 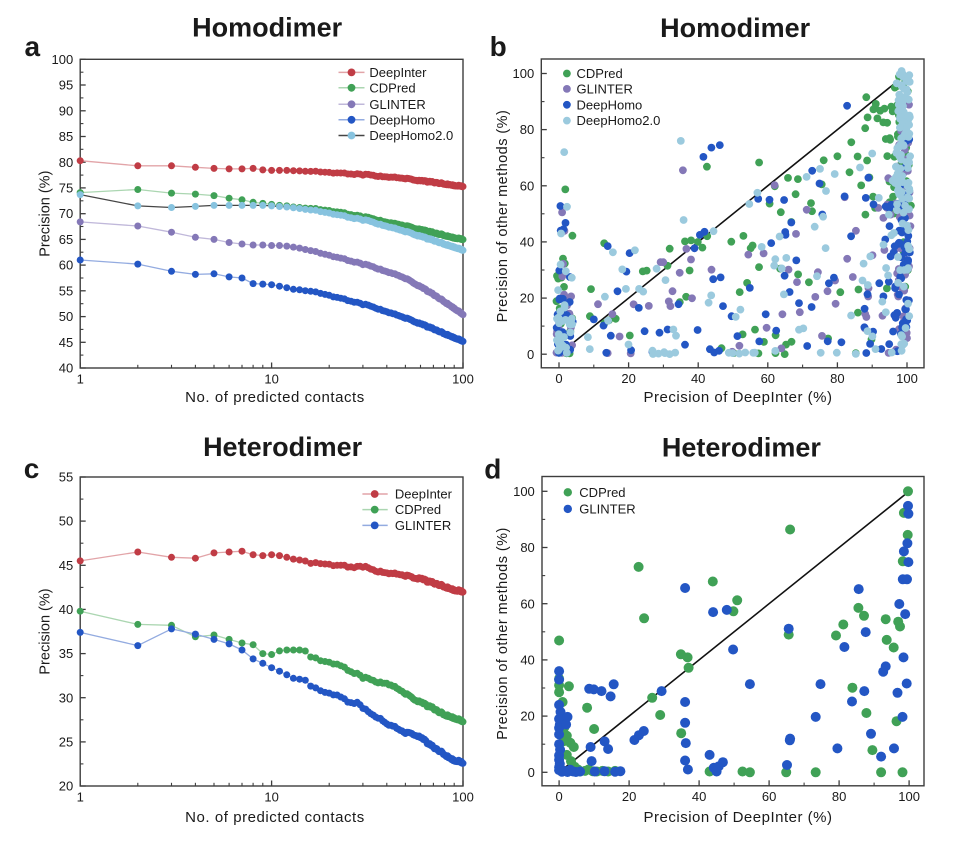 I want to click on svg-text: 65, so click(x=66, y=239).